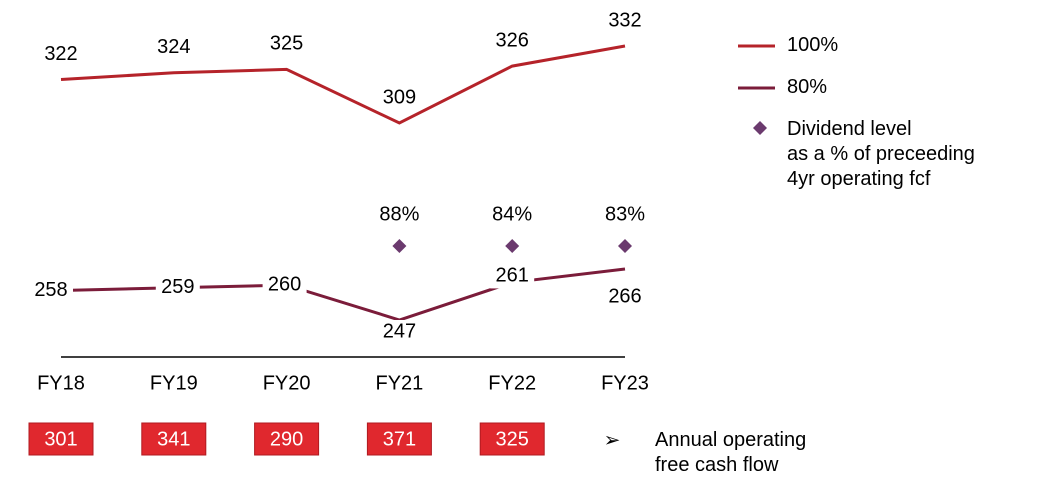 This screenshot has height=484, width=1061. I want to click on data-label: 322, so click(60, 54).